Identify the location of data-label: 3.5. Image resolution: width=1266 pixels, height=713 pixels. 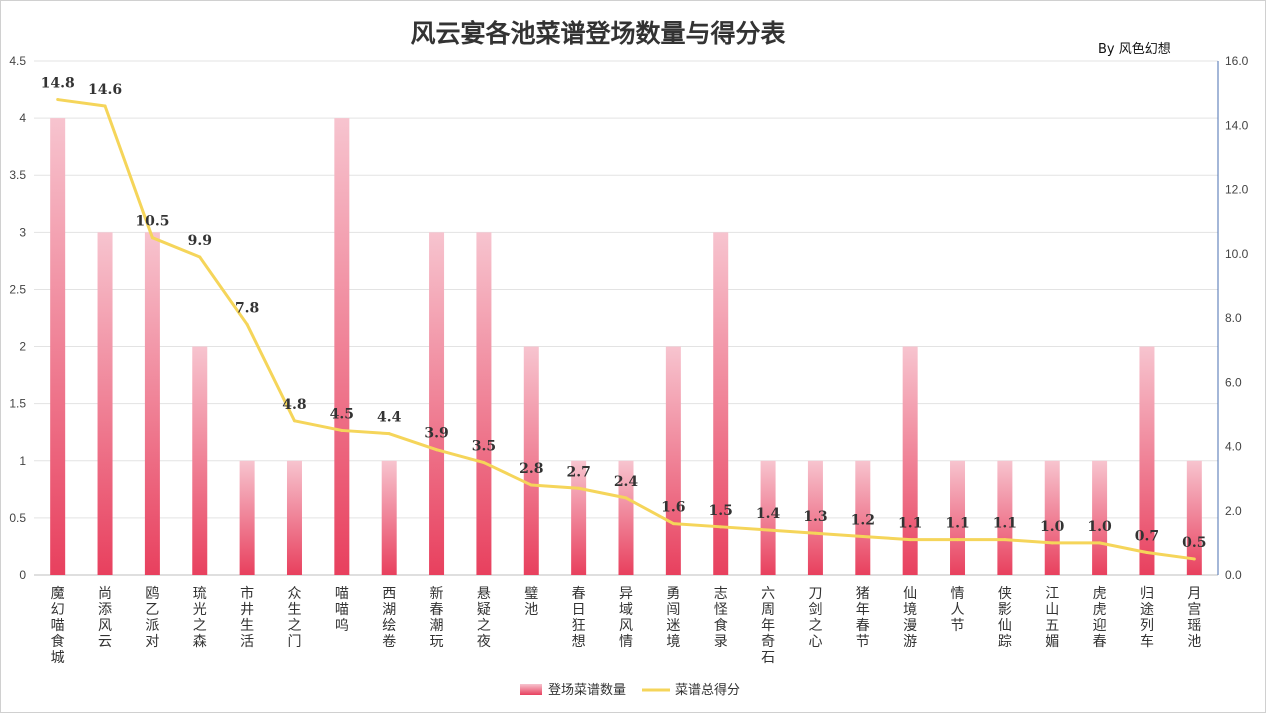
(484, 447).